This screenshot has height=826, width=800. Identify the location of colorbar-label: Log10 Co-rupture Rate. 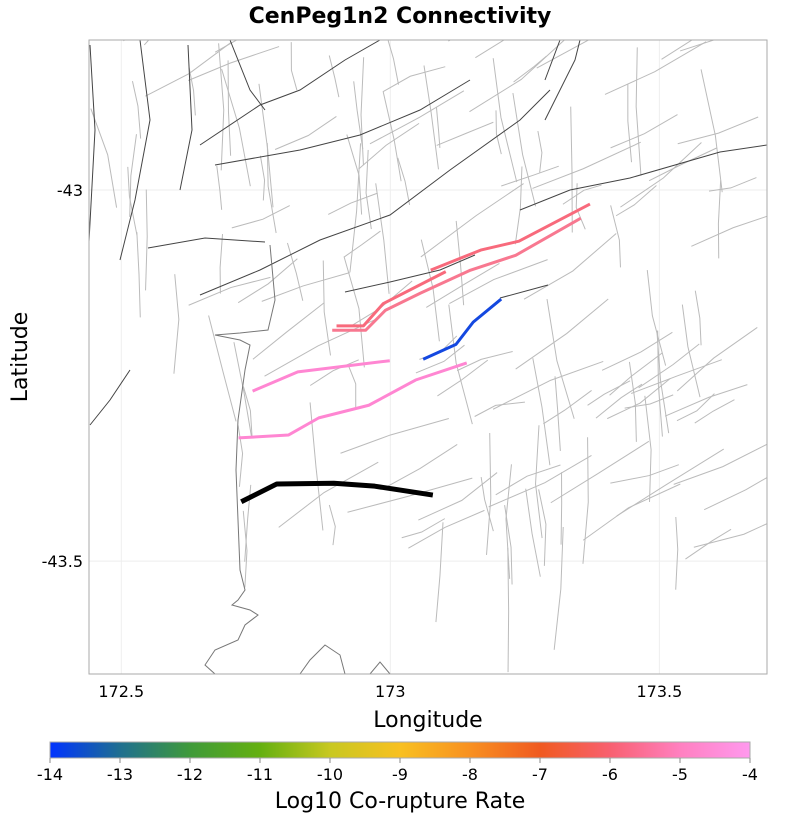
(400, 801).